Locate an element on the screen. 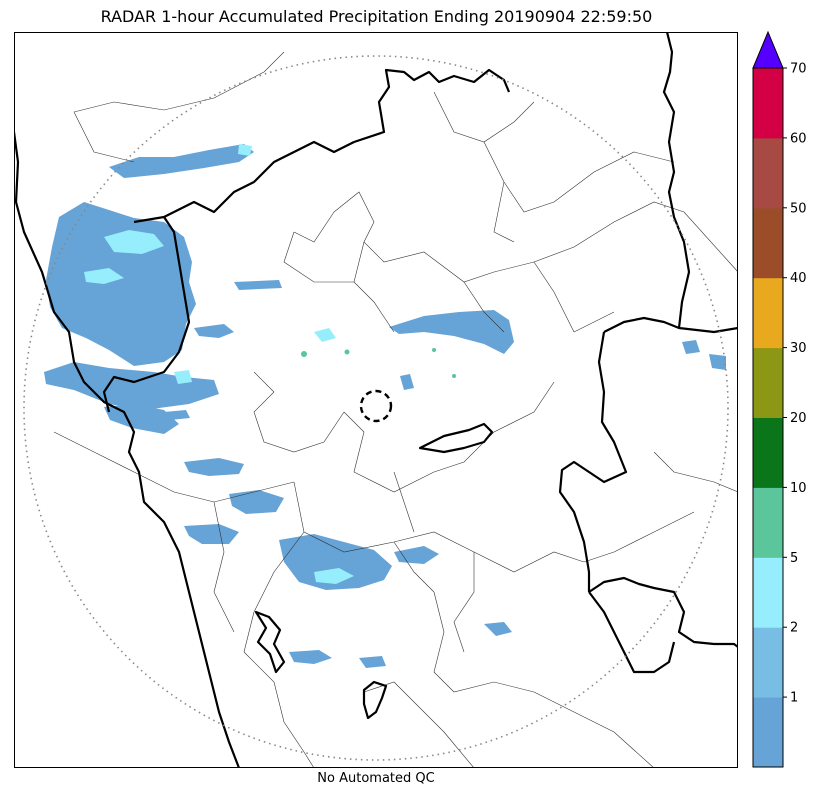  state-border-central-island is located at coordinates (456, 438).